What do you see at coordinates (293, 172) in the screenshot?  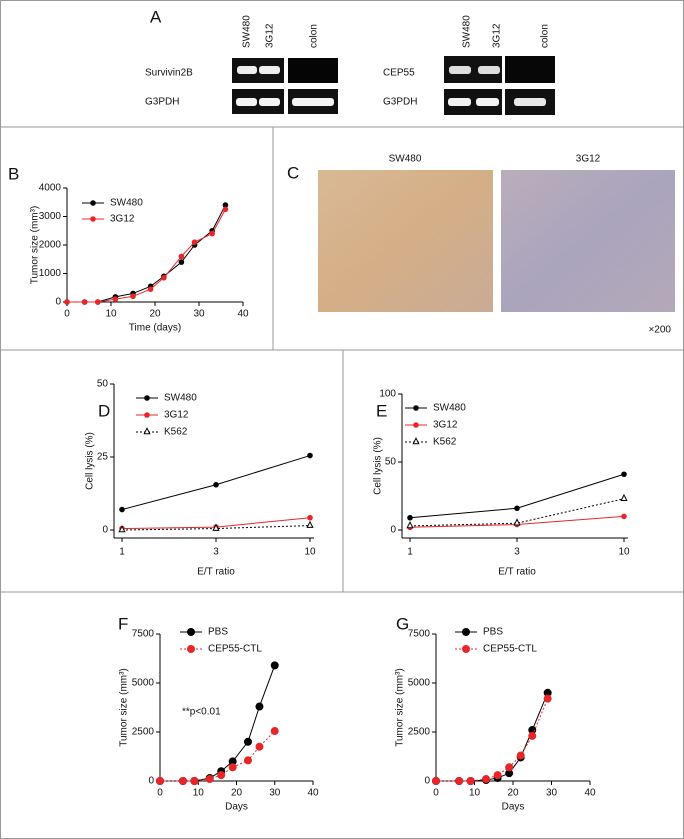 I see `panel-letter: C` at bounding box center [293, 172].